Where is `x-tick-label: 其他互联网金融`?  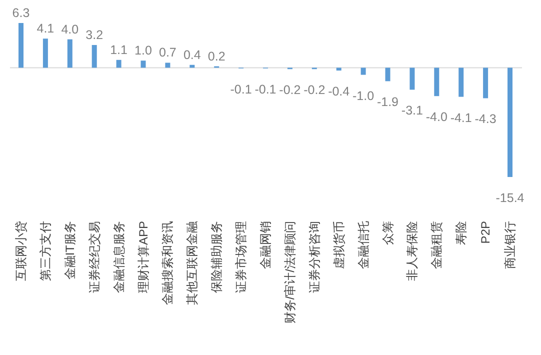
x-tick-label: 其他互联网金融 is located at coordinates (192, 263).